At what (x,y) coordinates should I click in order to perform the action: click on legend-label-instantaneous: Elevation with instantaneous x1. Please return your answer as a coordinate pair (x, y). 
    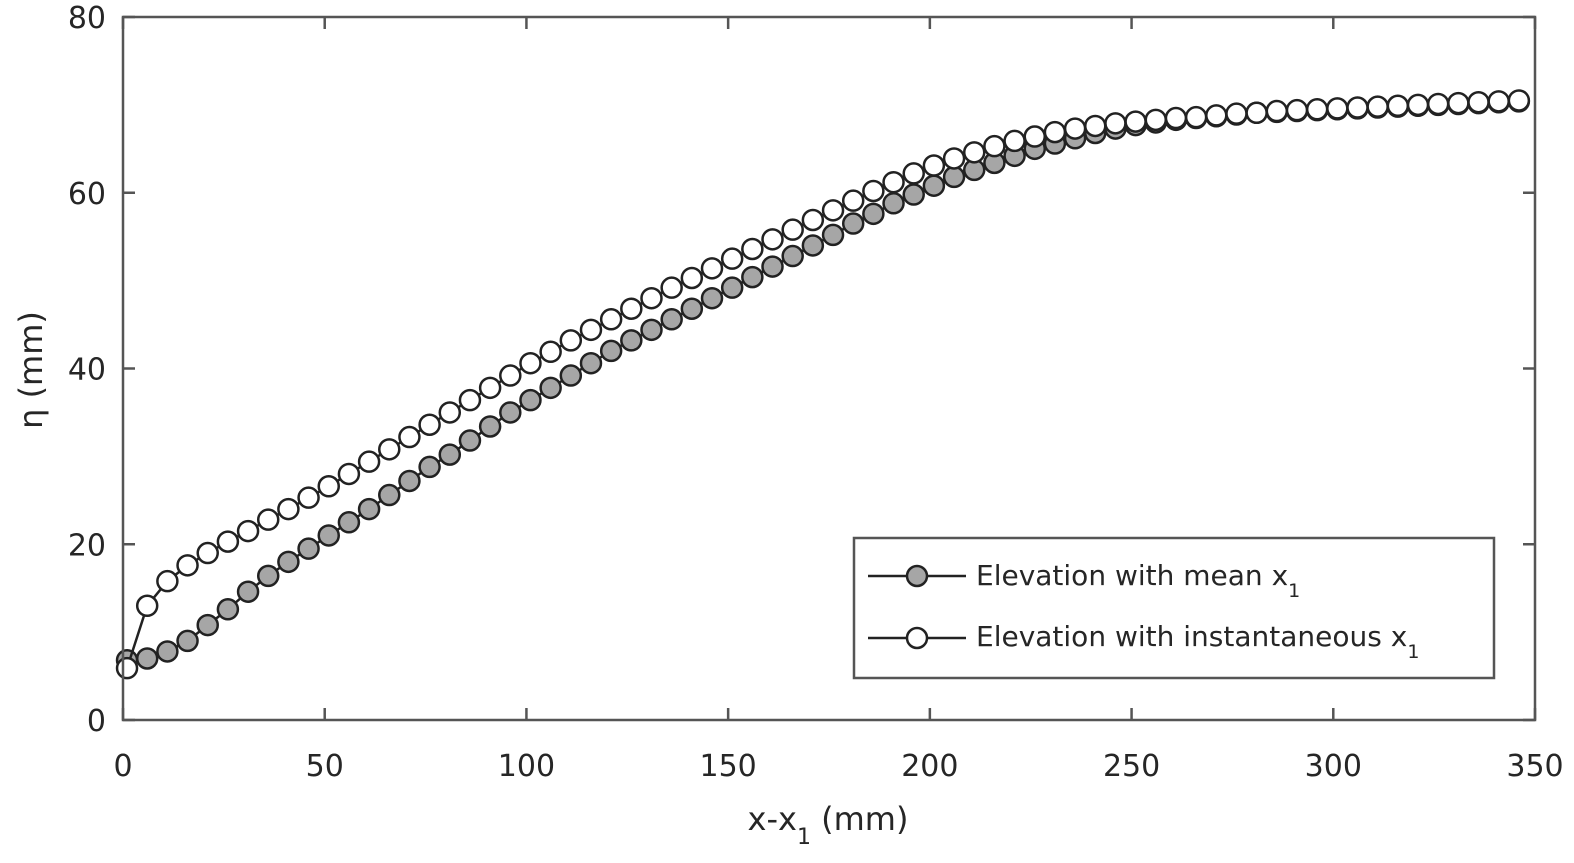
    Looking at the image, I should click on (1197, 641).